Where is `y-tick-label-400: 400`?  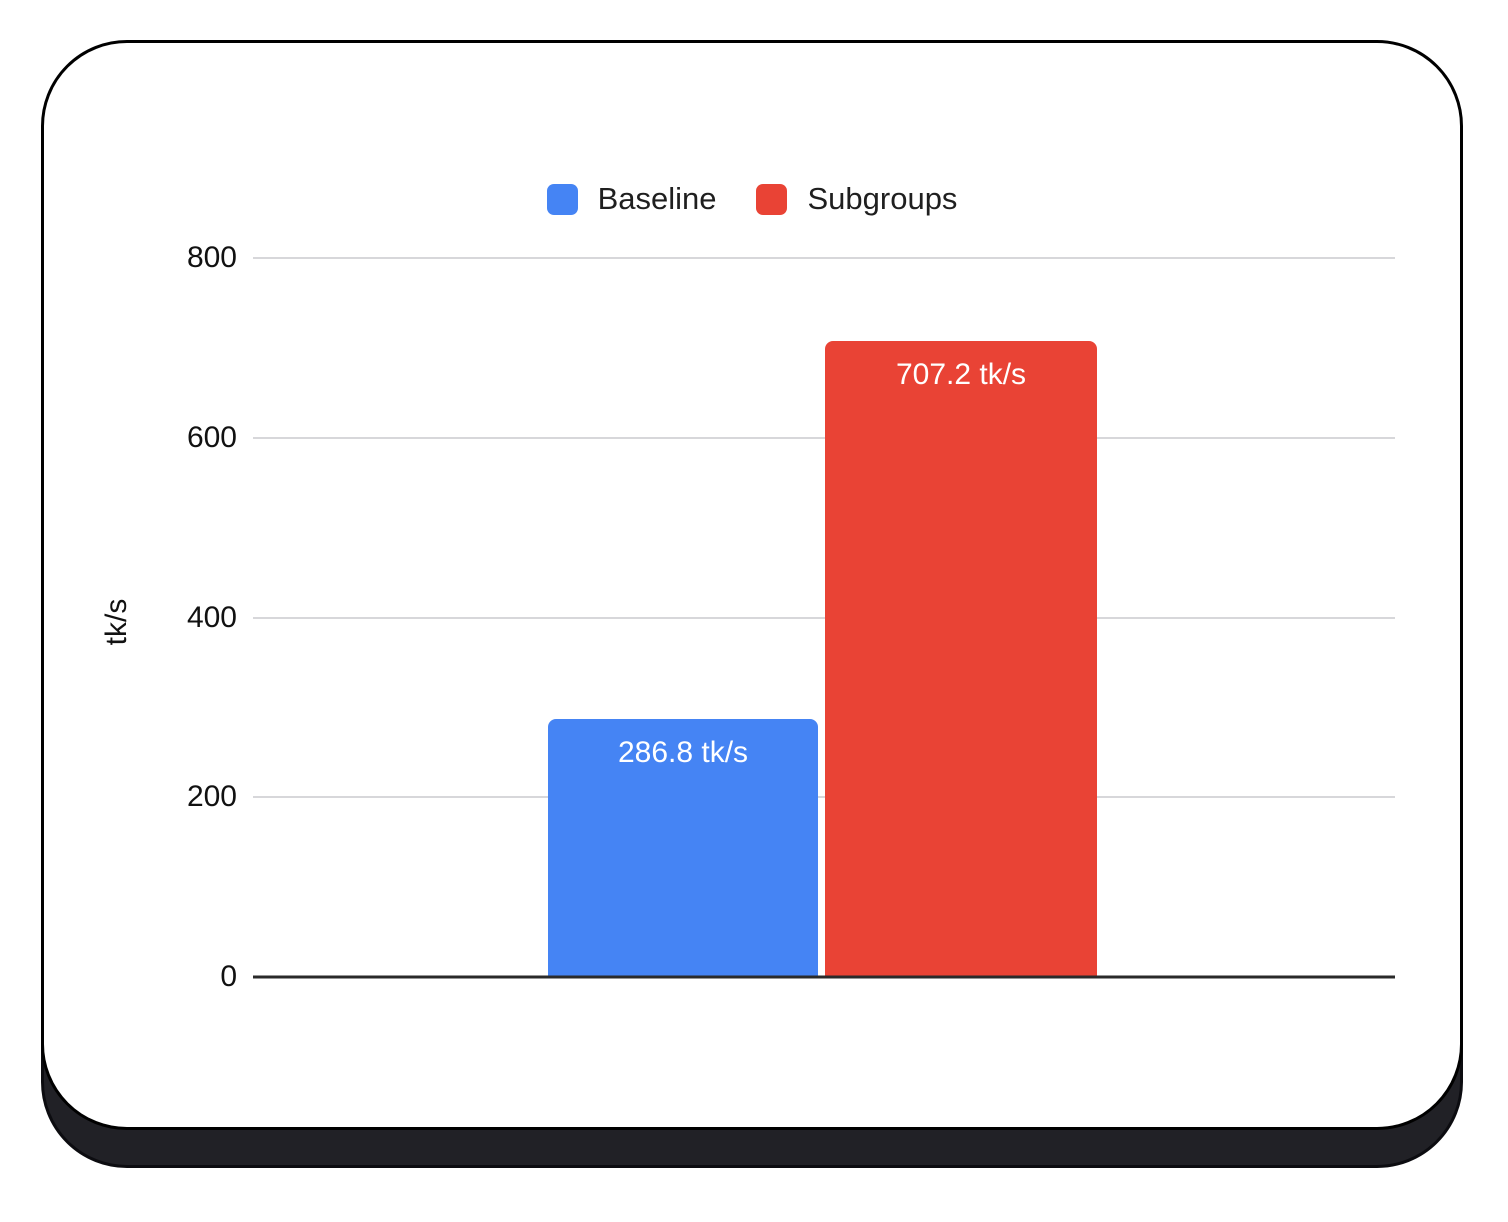
y-tick-label-400: 400 is located at coordinates (211, 617).